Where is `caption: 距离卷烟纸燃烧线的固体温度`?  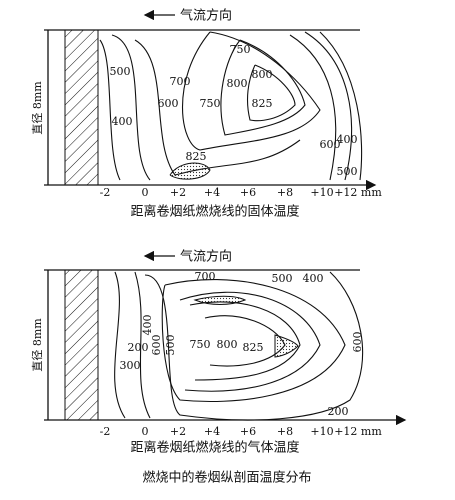
caption: 距离卷烟纸燃烧线的固体温度 is located at coordinates (214, 212).